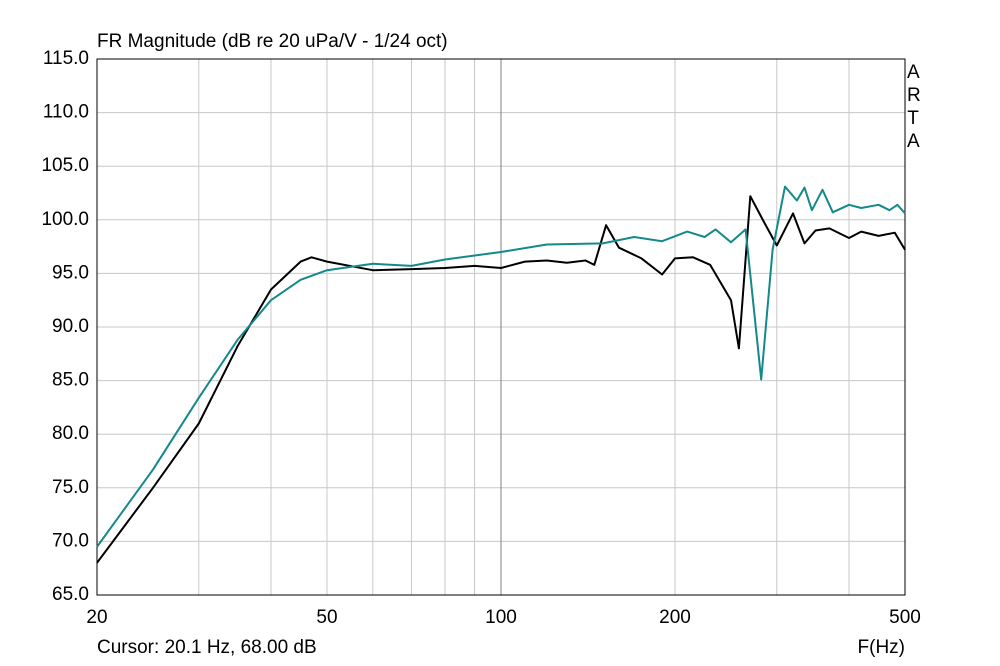  What do you see at coordinates (70, 594) in the screenshot?
I see `y-tick-label: 65.0` at bounding box center [70, 594].